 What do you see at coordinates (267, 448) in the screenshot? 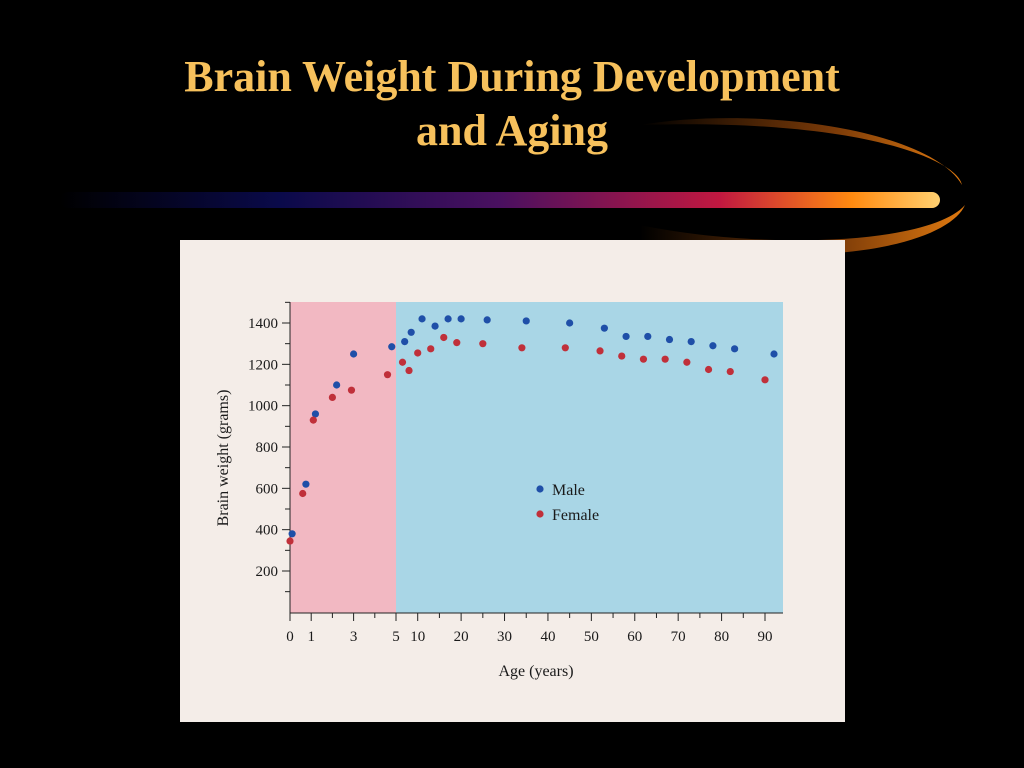
I see `y-tick-label: 800` at bounding box center [267, 448].